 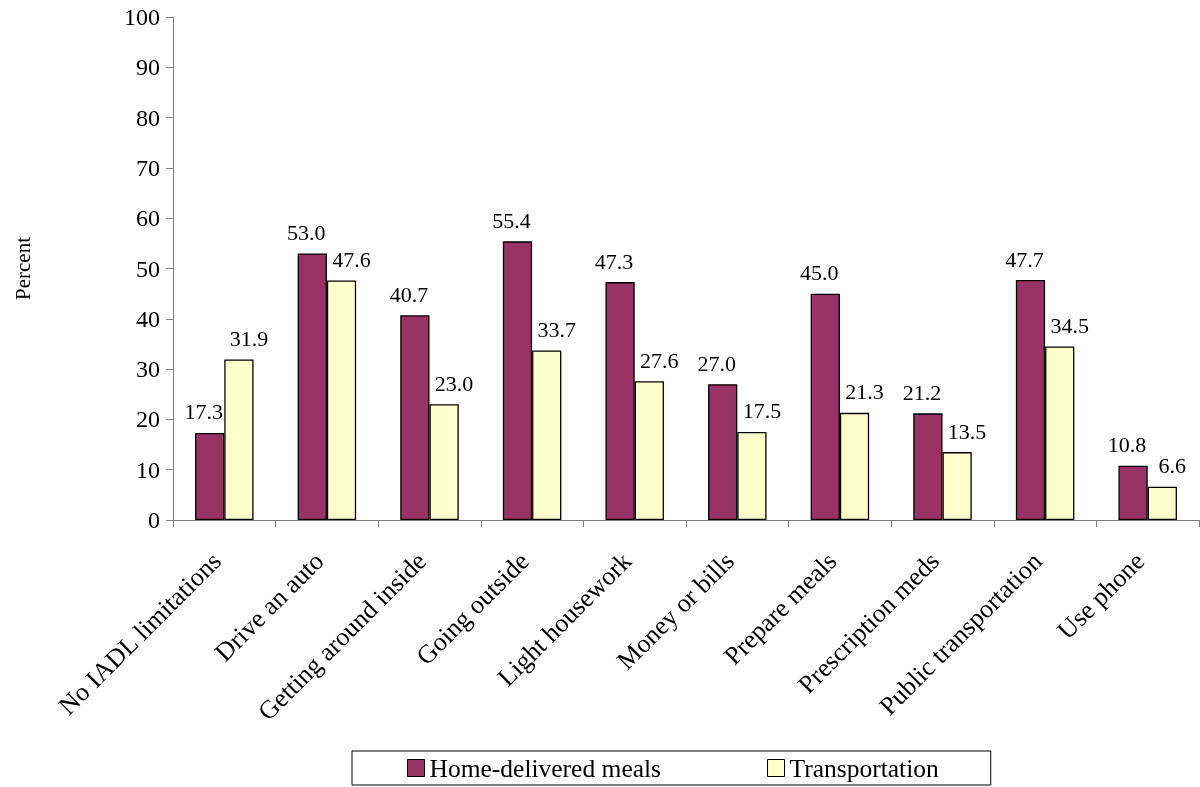 What do you see at coordinates (1172, 466) in the screenshot?
I see `data-label: 6.6` at bounding box center [1172, 466].